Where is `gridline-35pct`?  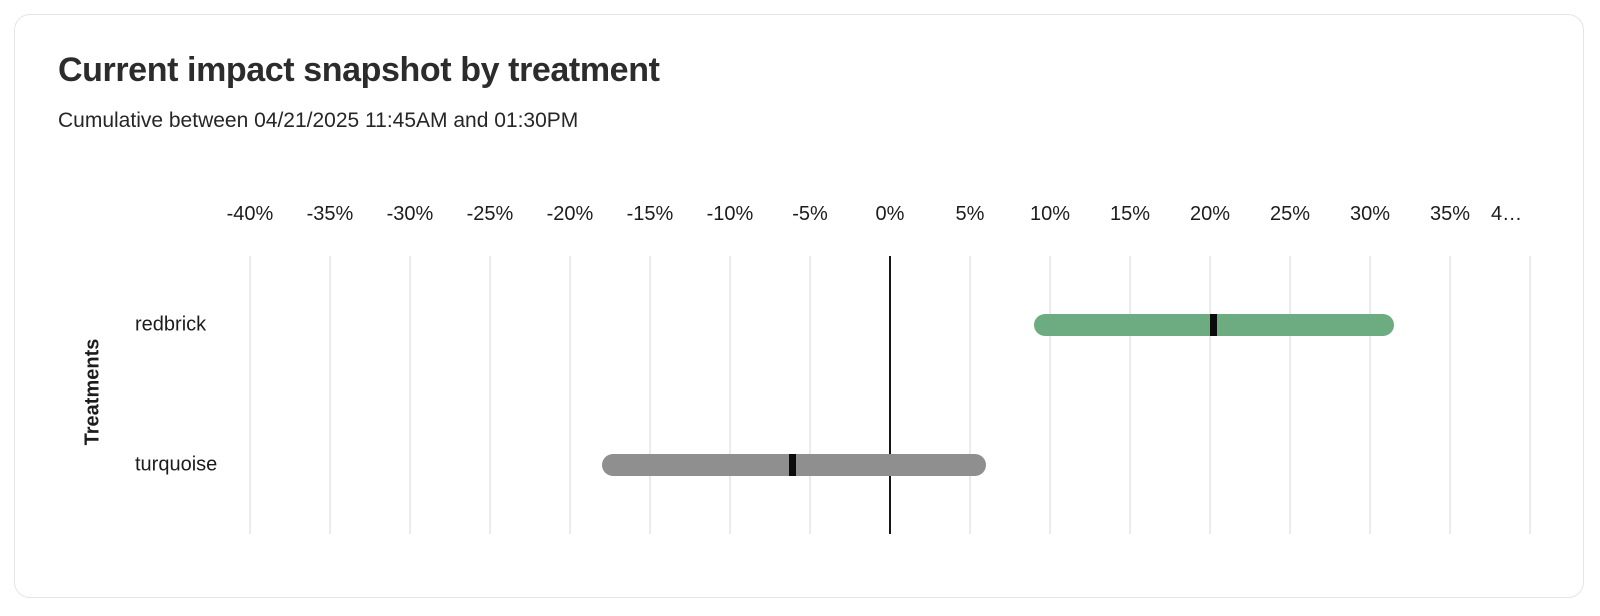 gridline-35pct is located at coordinates (1450, 395).